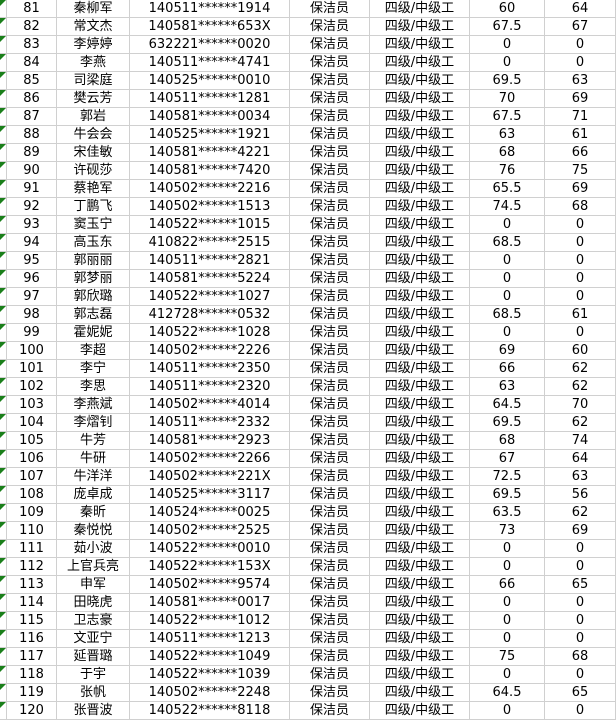  Describe the element at coordinates (210, 675) in the screenshot. I see `id-number-cell: 140522******1039` at that location.